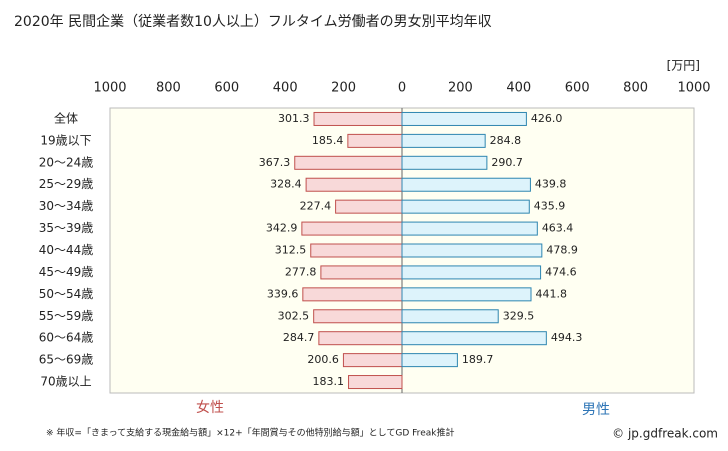 The height and width of the screenshot is (451, 728). Describe the element at coordinates (478, 359) in the screenshot. I see `value-label: 189.7` at that location.